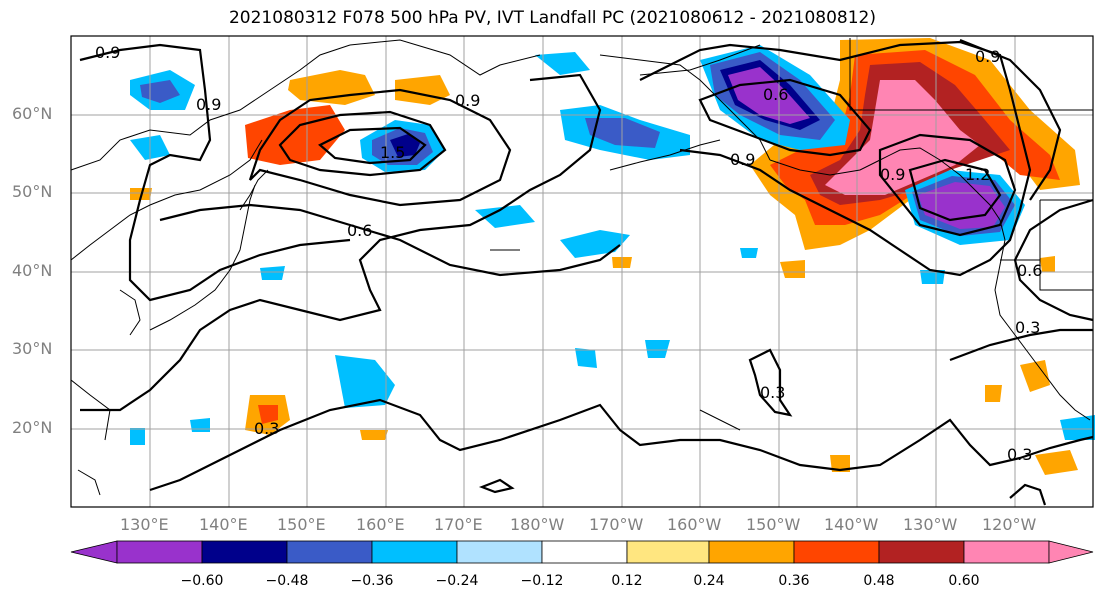  What do you see at coordinates (964, 581) in the screenshot?
I see `colorbar-tick-label: 0.60` at bounding box center [964, 581].